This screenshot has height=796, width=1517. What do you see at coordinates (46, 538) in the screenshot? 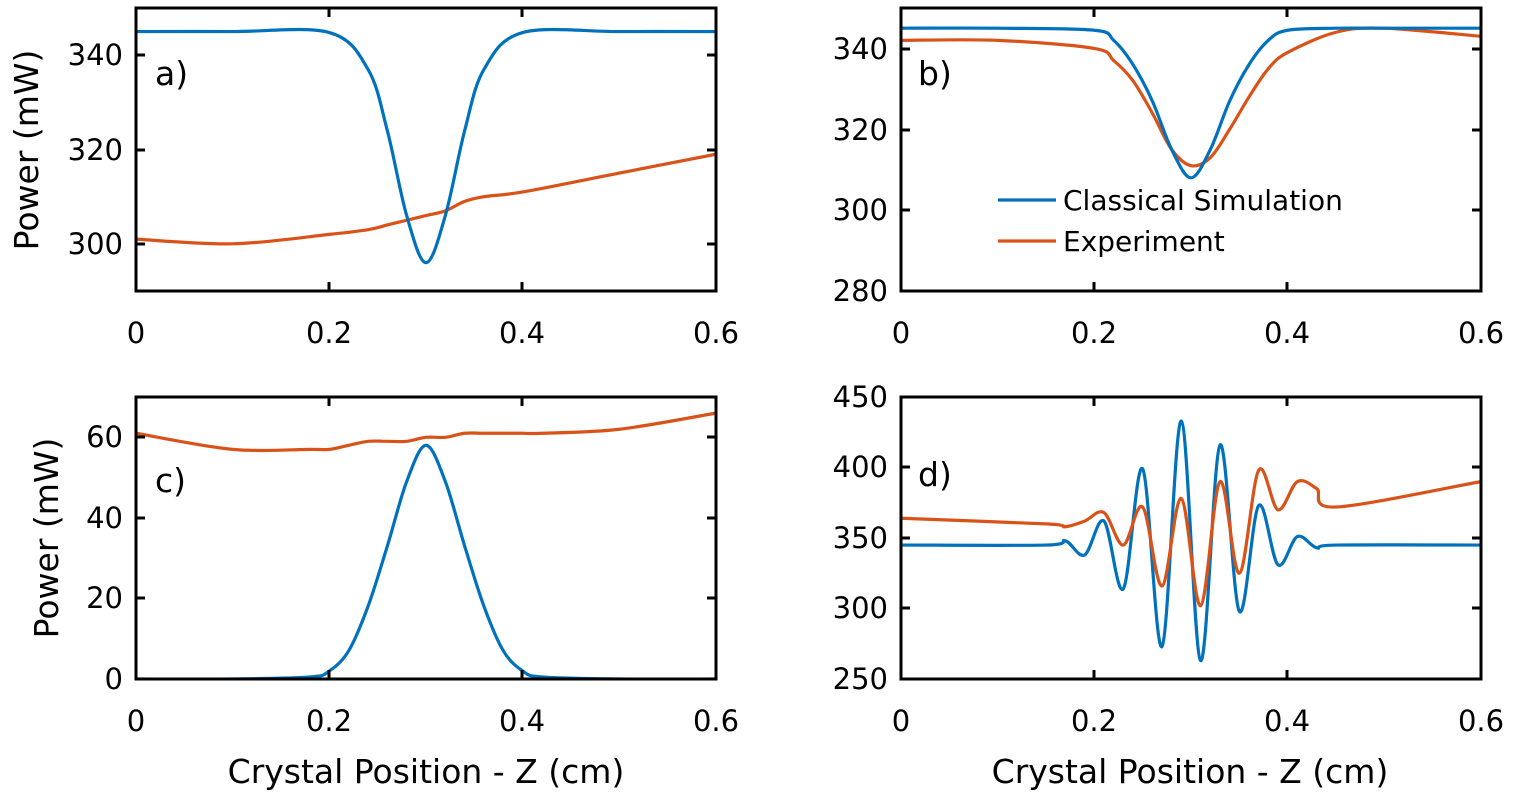
I see `y-axis-label-c: Power (mW)` at bounding box center [46, 538].